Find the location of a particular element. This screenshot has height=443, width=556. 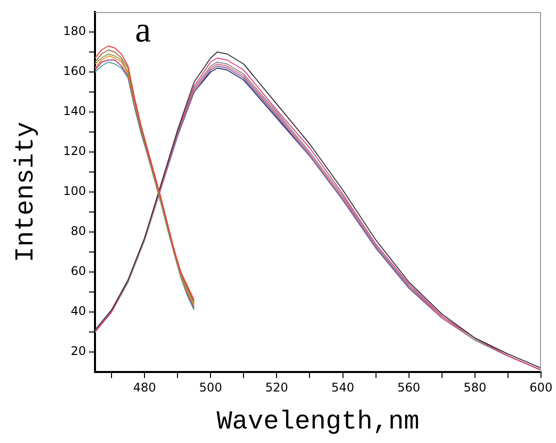

x-tick-label: 600 is located at coordinates (541, 387).